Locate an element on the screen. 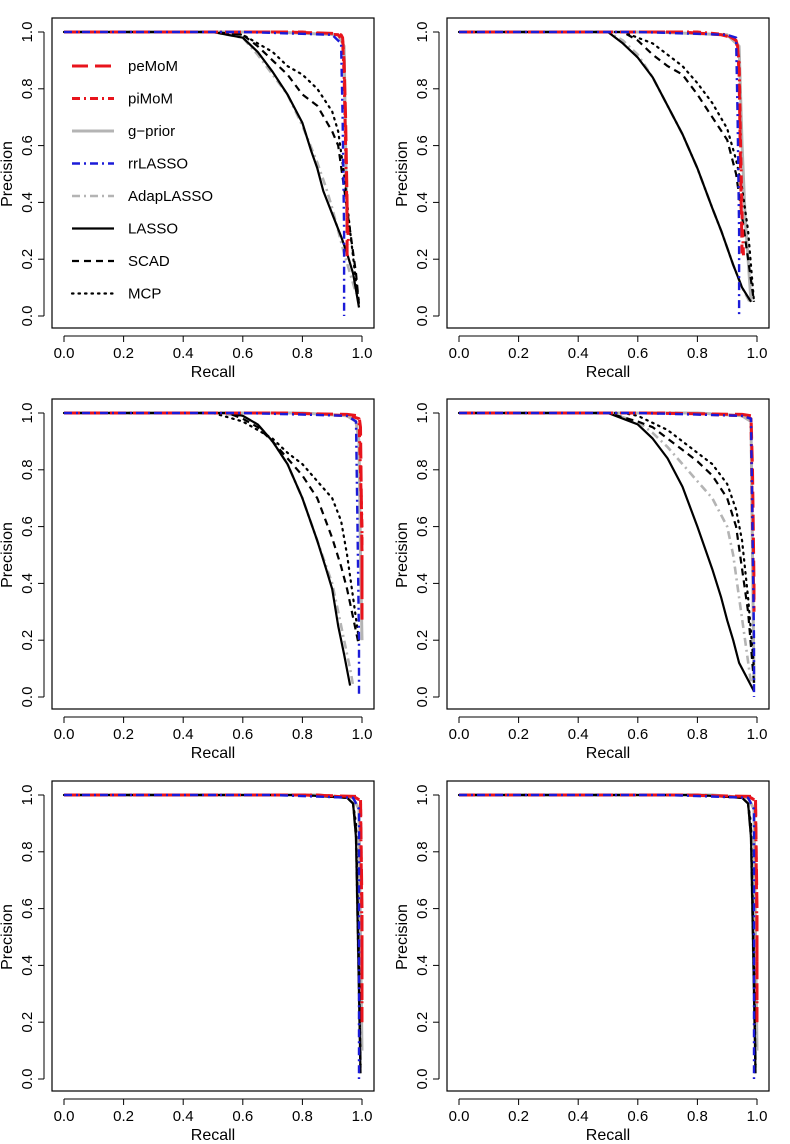 The width and height of the screenshot is (790, 1144). x-tick-label: 0.4 is located at coordinates (578, 1116).